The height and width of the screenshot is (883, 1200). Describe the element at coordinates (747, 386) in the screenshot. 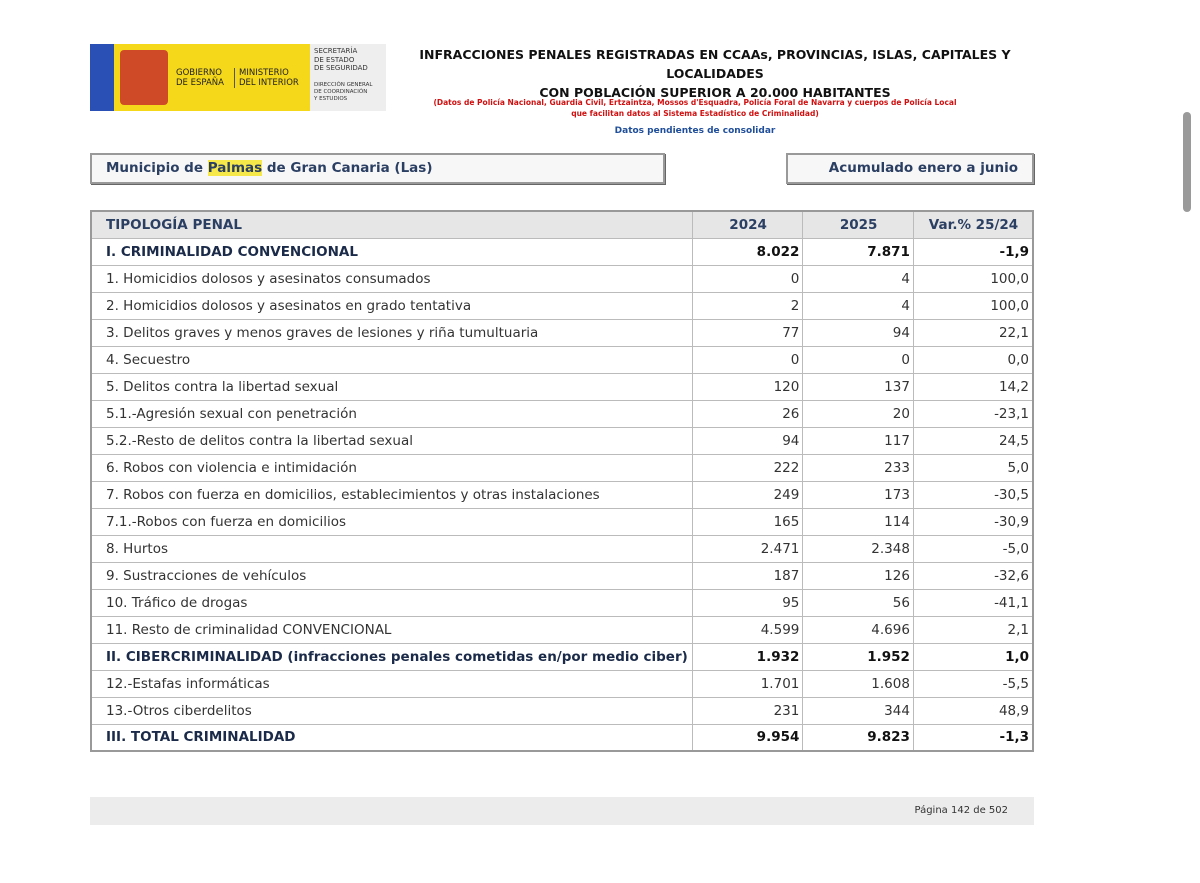

I see `value-cell: 120` at that location.